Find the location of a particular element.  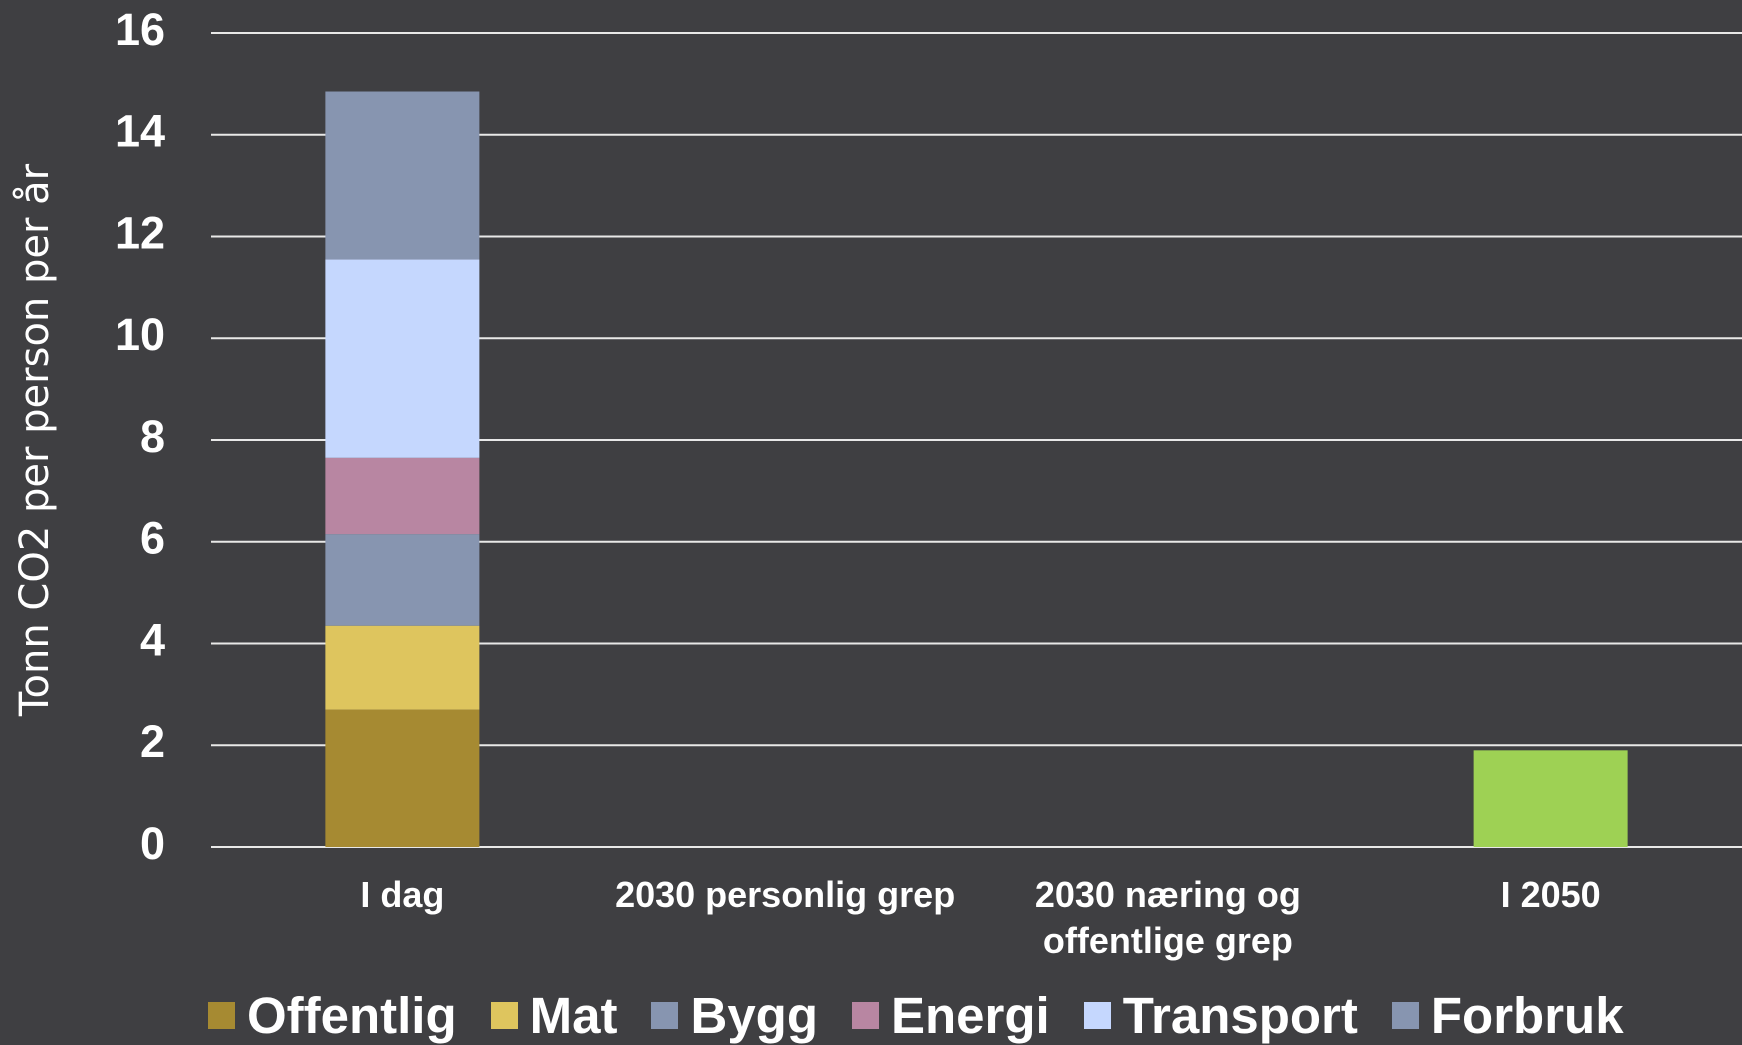

x-tick-label: I dag is located at coordinates (402, 894).